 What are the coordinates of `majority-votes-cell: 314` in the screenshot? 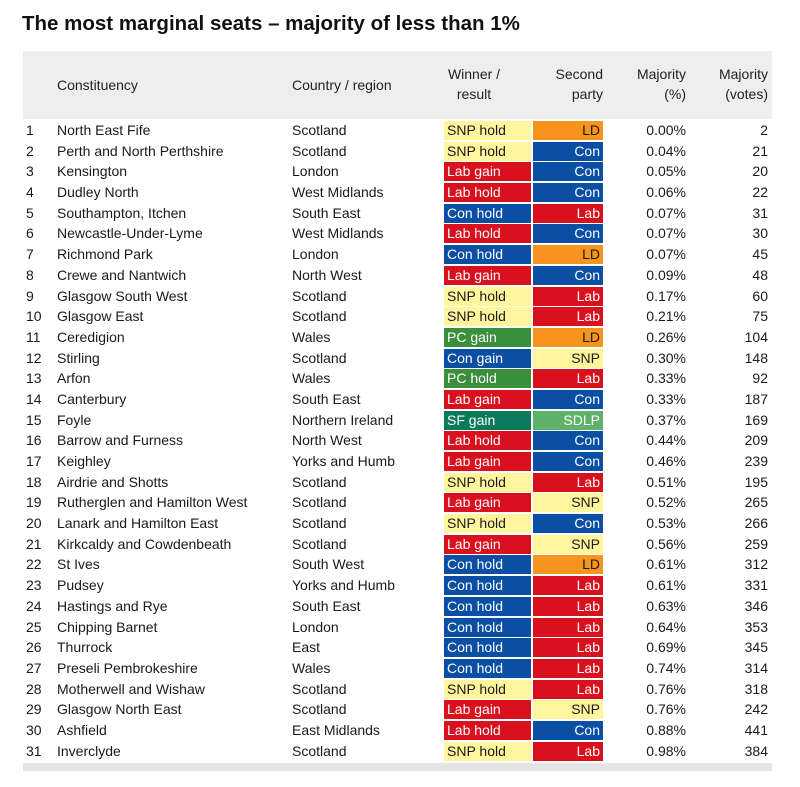 It's located at (756, 667).